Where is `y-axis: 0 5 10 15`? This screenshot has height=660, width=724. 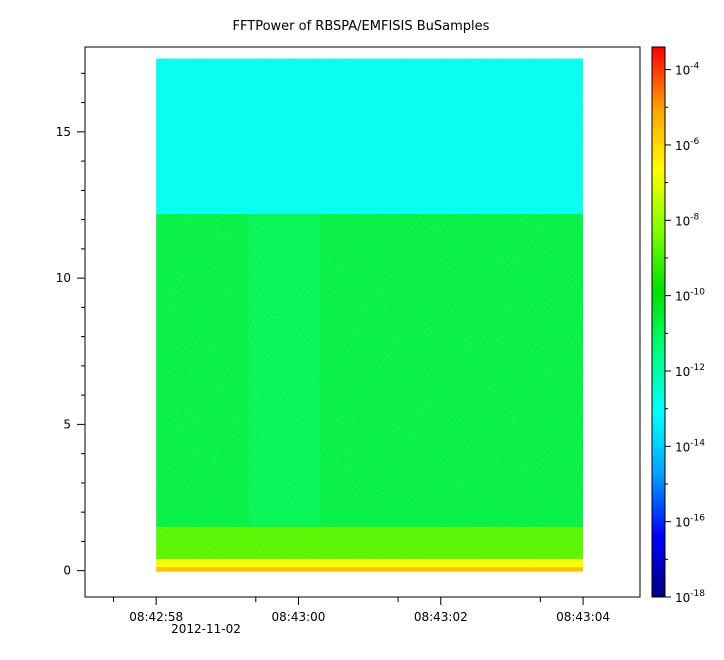 y-axis: 0 5 10 15 is located at coordinates (70, 325).